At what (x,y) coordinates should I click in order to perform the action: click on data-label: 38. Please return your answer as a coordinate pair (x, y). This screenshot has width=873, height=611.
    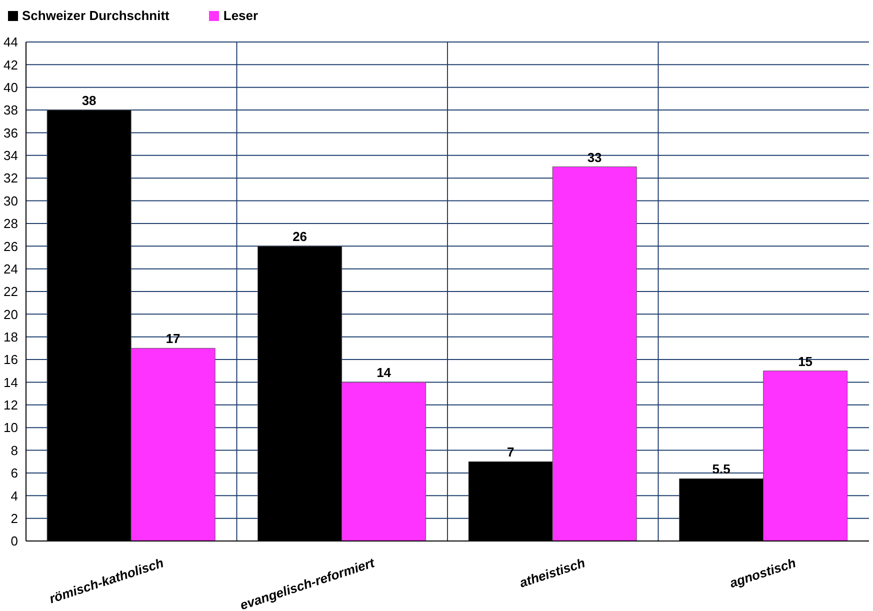
    Looking at the image, I should click on (89, 100).